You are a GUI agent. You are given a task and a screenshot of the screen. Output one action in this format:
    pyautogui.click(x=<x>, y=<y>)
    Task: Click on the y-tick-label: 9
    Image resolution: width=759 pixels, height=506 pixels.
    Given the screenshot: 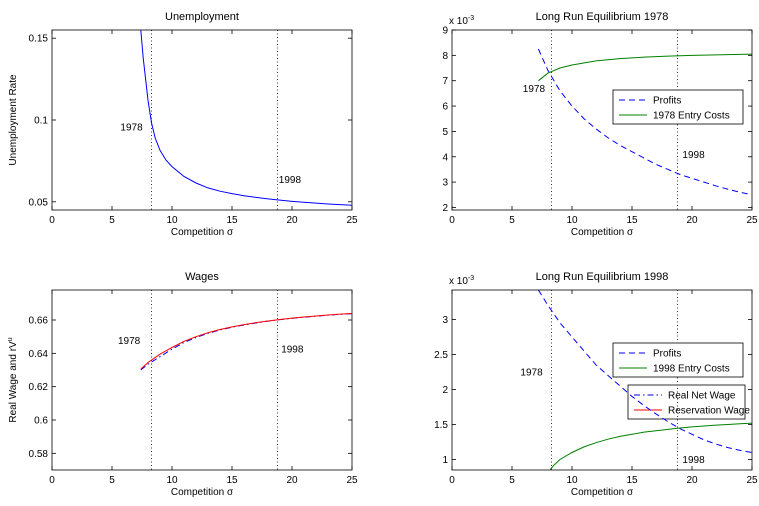 What is the action you would take?
    pyautogui.click(x=445, y=31)
    